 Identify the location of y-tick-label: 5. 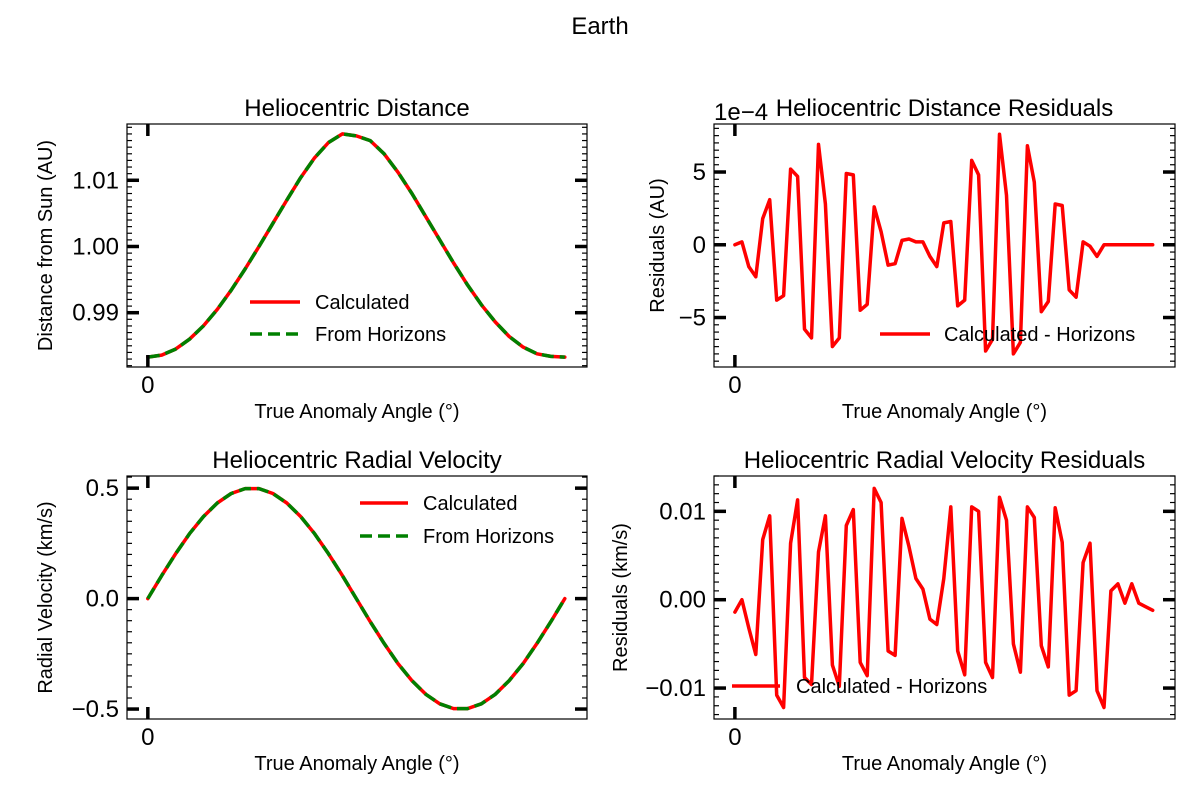
(699, 172).